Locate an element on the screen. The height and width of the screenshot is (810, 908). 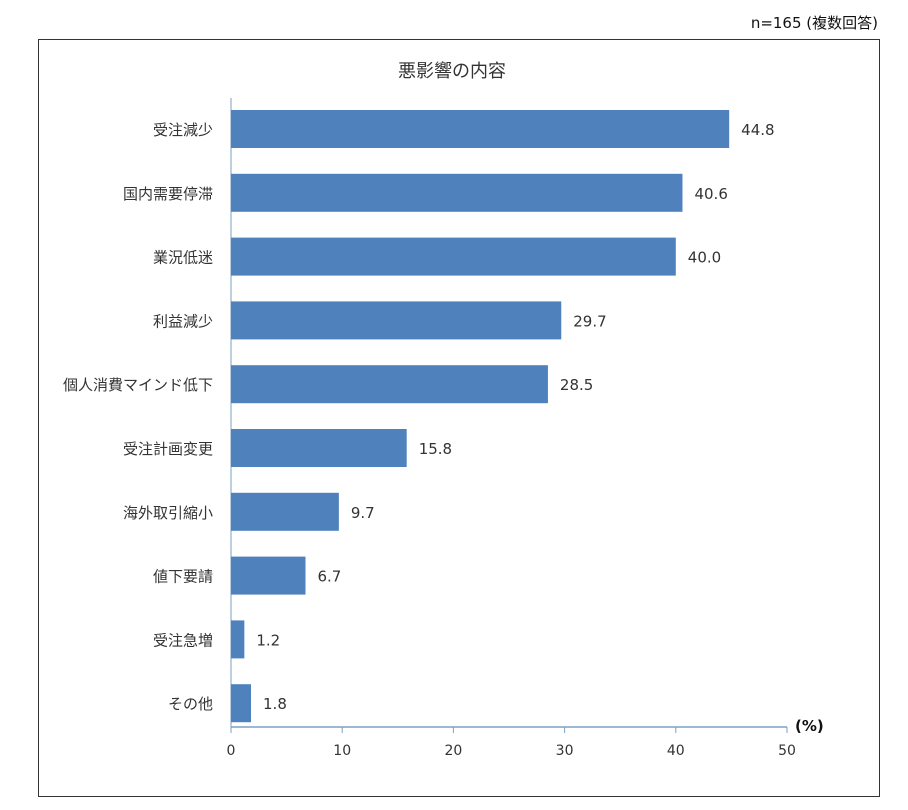
data-label: 44.8 is located at coordinates (757, 130).